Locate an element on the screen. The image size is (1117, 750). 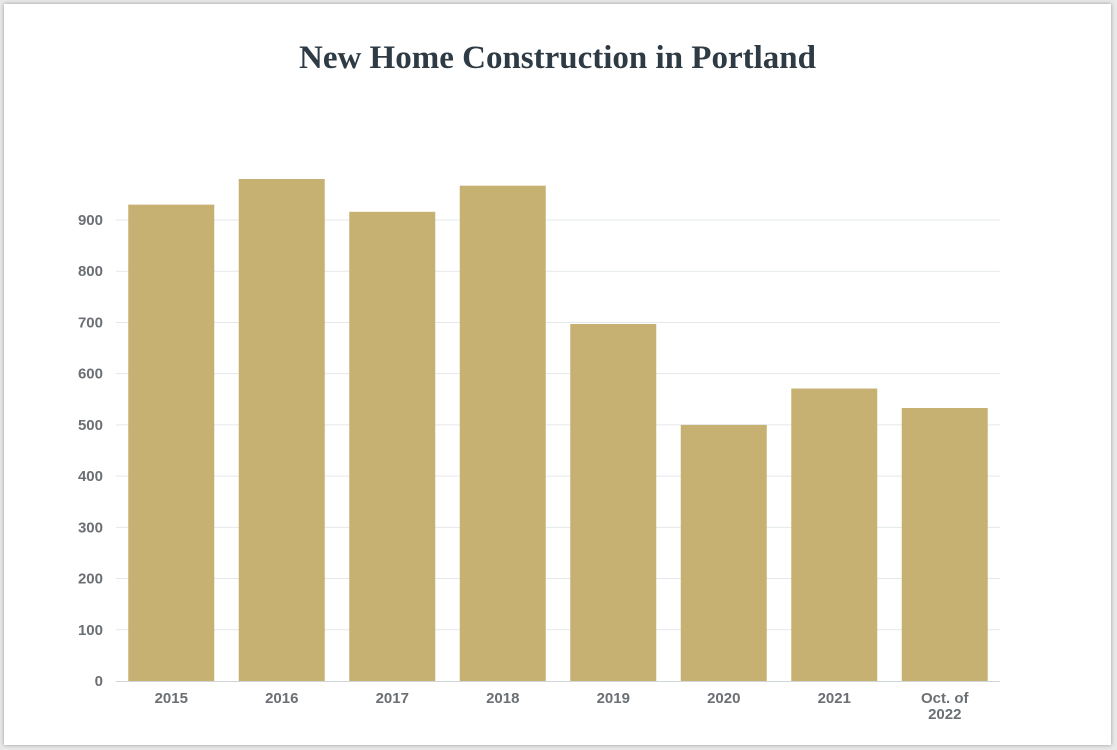
y-tick-label: 200 is located at coordinates (90, 579).